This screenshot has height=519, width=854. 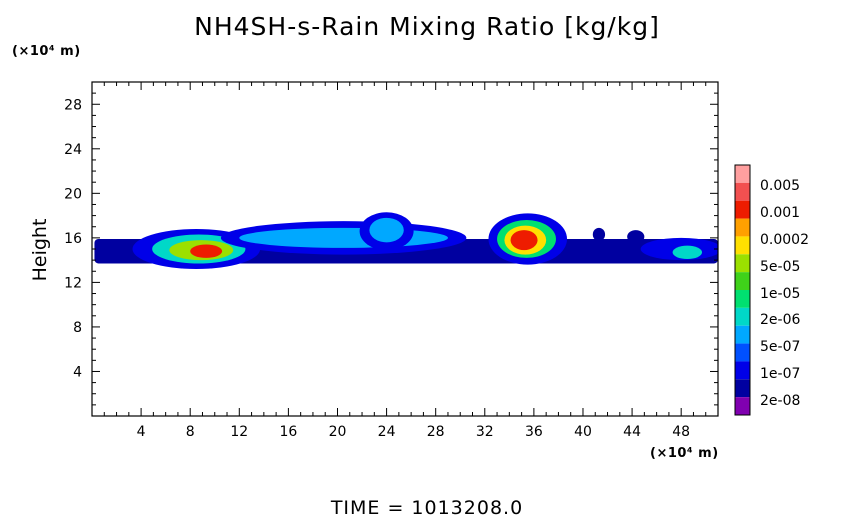 What do you see at coordinates (485, 432) in the screenshot?
I see `x-tick-label: 32` at bounding box center [485, 432].